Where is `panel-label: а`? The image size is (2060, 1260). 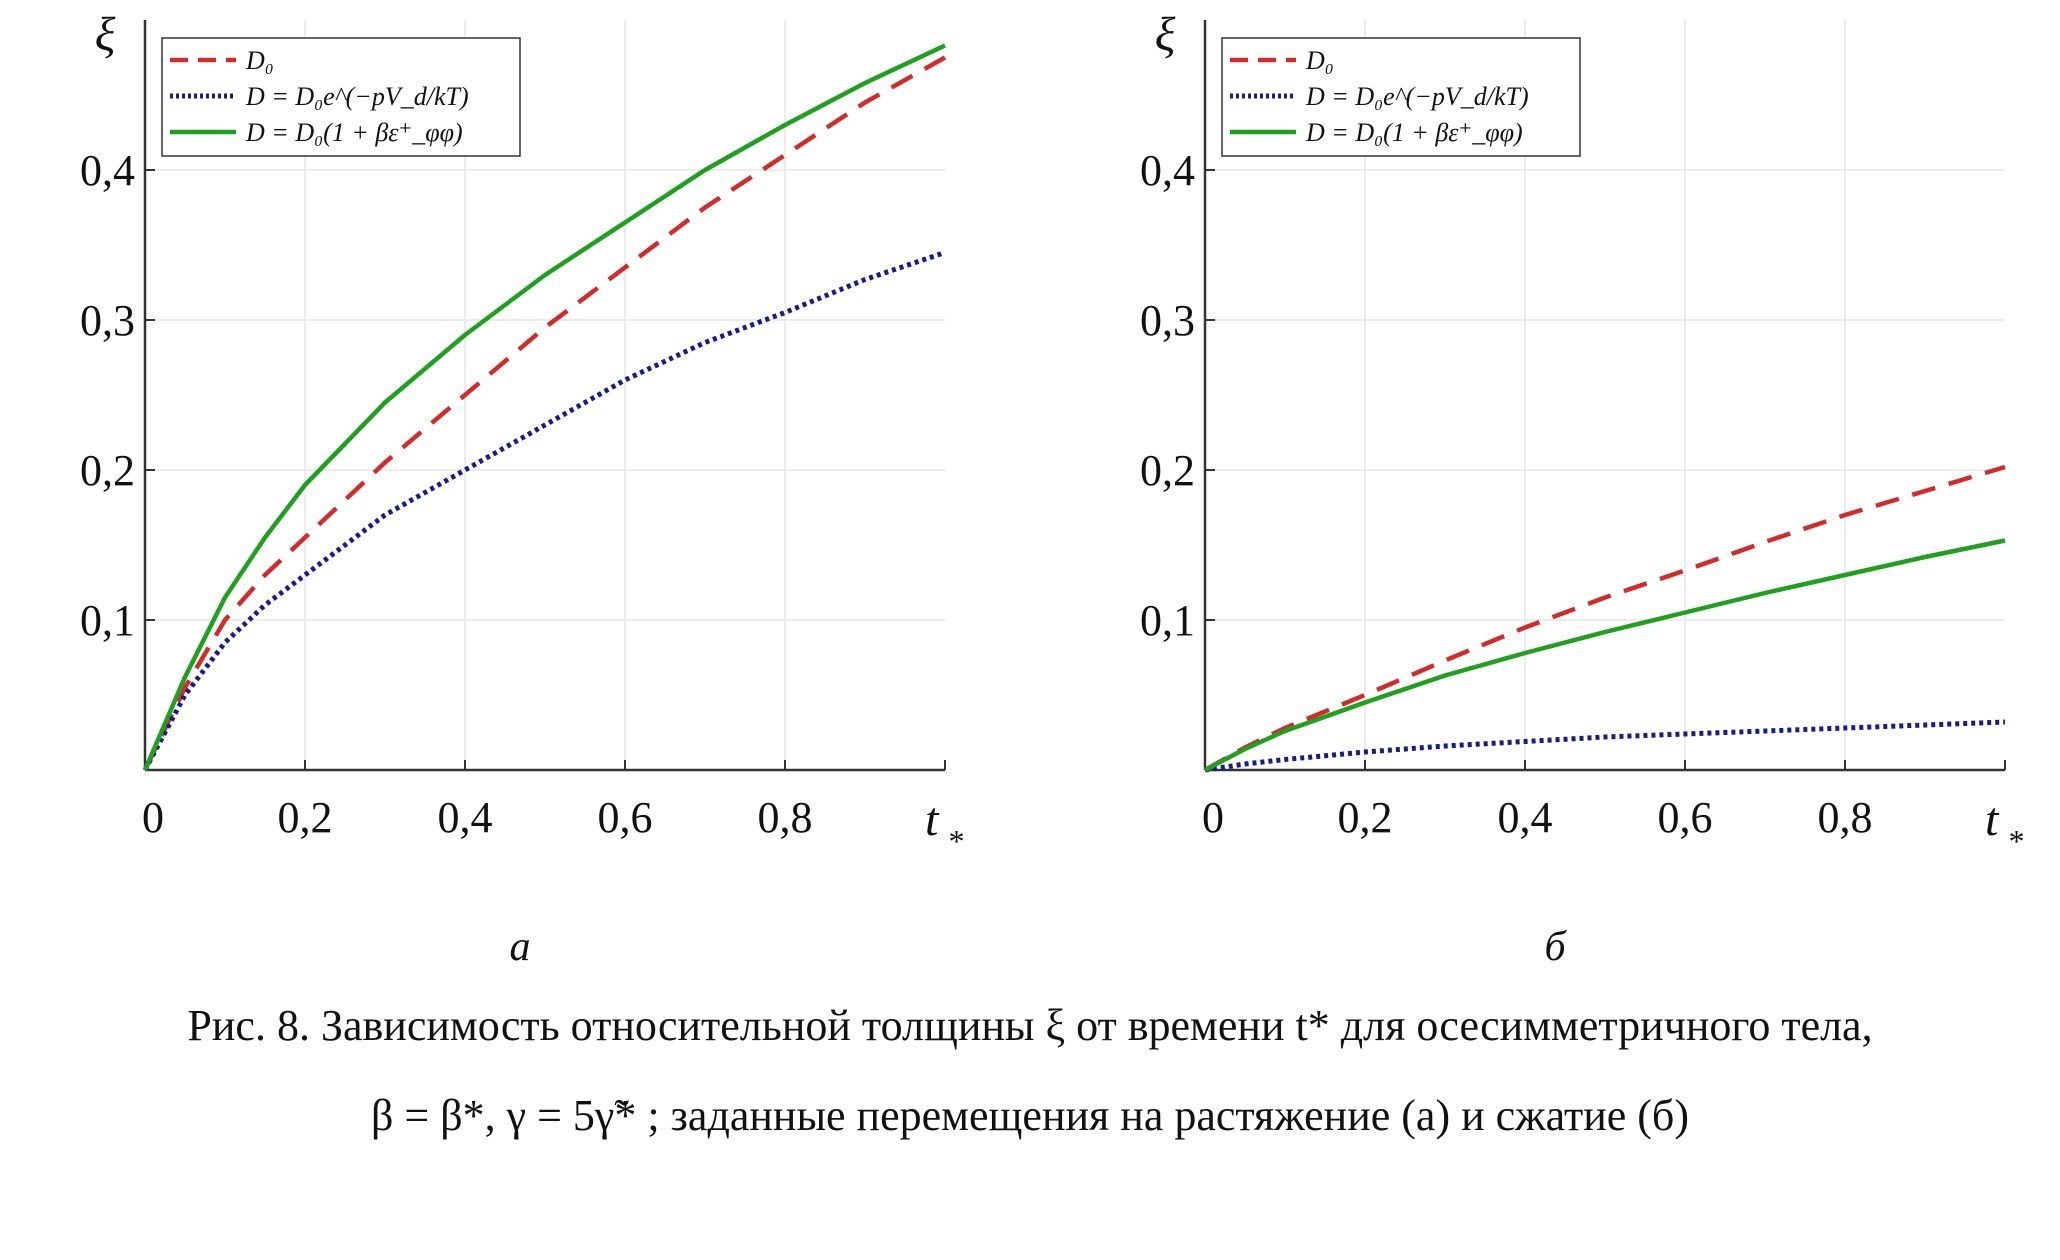
panel-label: а is located at coordinates (520, 947).